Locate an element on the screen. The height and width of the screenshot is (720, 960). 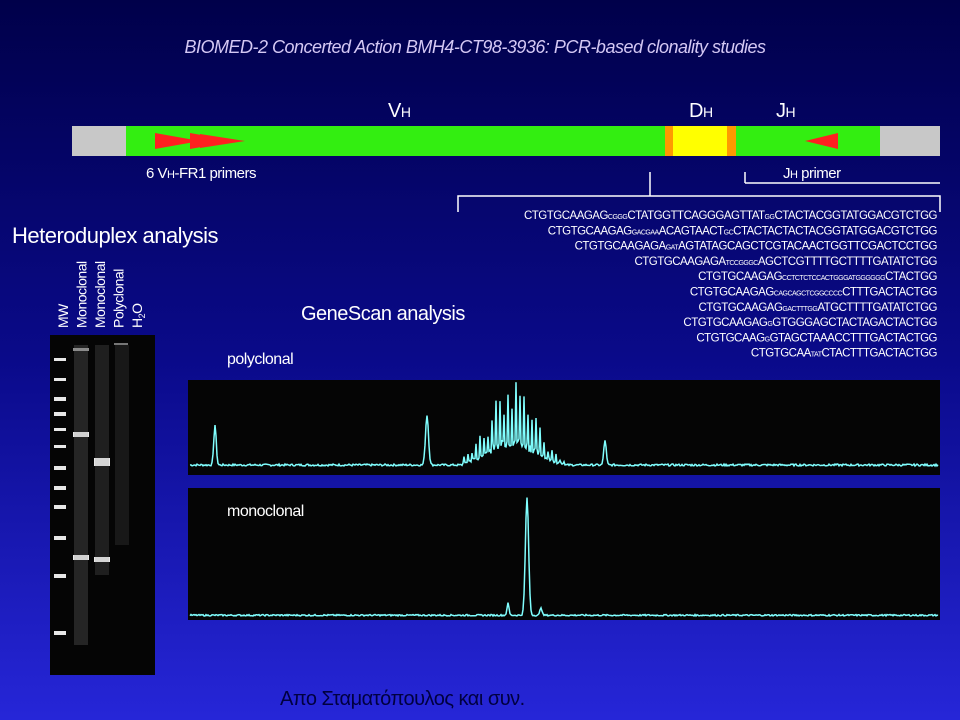
sequence: CTGTGCAATATCTACTTTGACTACTGG is located at coordinates (844, 354).